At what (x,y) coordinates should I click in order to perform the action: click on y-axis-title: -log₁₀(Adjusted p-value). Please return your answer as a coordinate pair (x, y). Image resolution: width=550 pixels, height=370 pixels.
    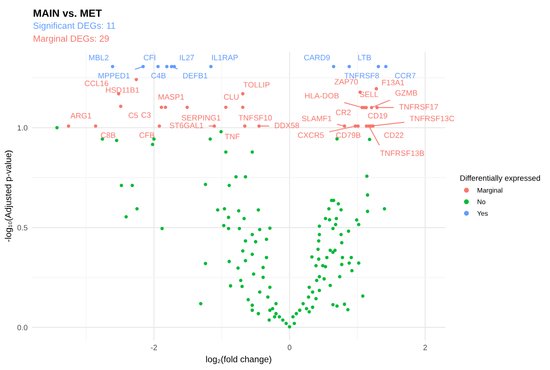
    Looking at the image, I should click on (8, 196).